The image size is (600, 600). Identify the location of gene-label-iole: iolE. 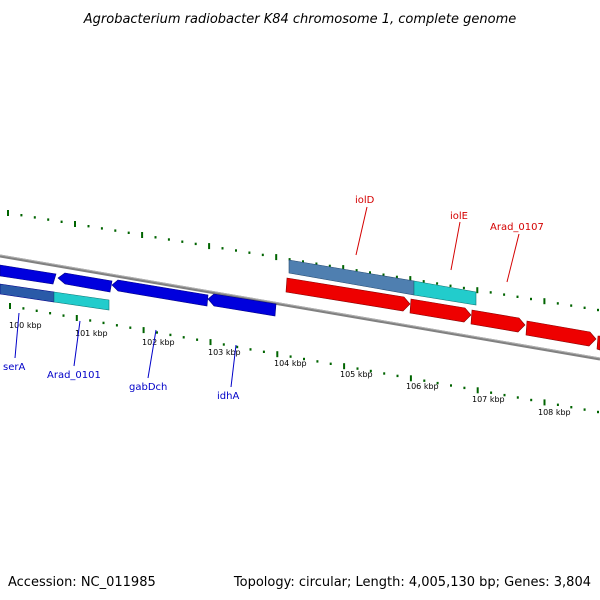
(459, 216).